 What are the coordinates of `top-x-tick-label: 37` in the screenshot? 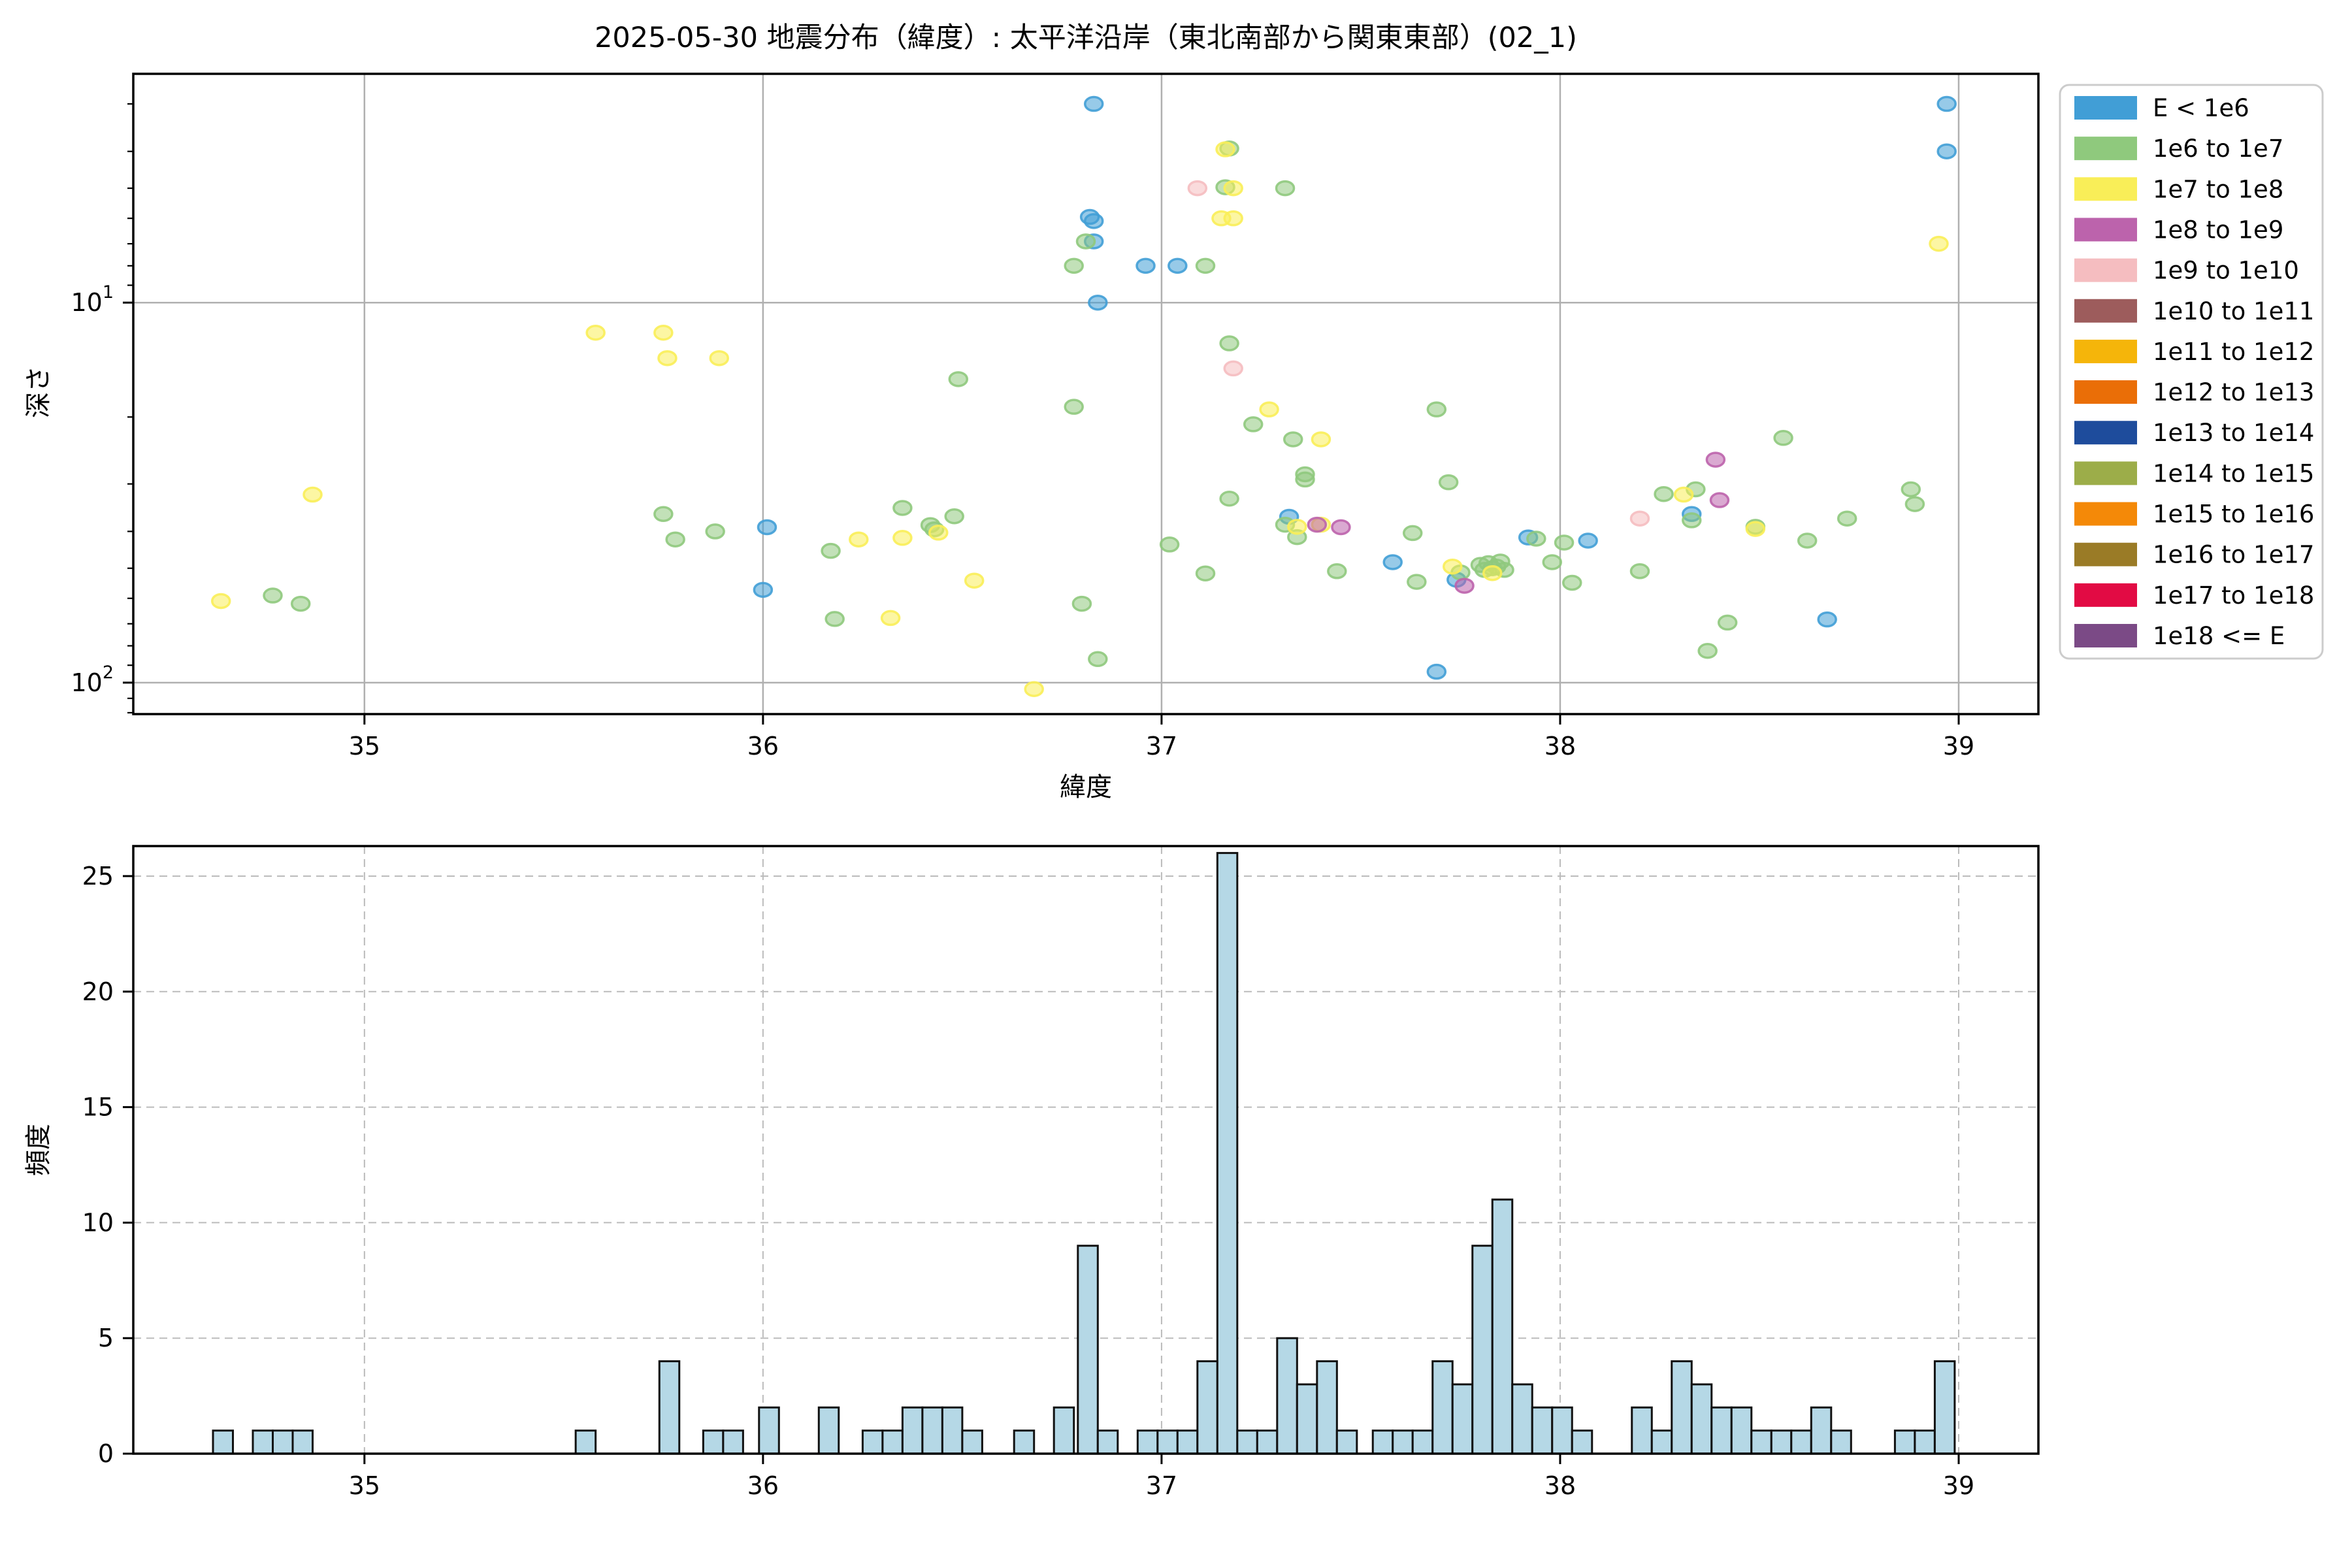 It's located at (1161, 746).